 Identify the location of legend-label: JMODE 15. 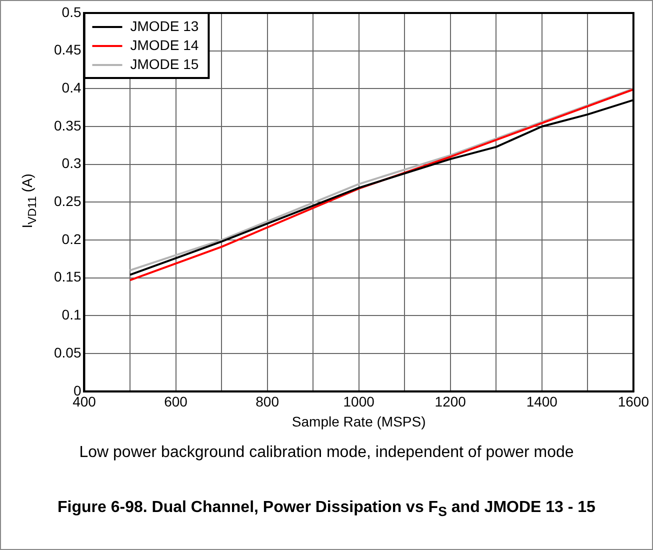
(164, 64).